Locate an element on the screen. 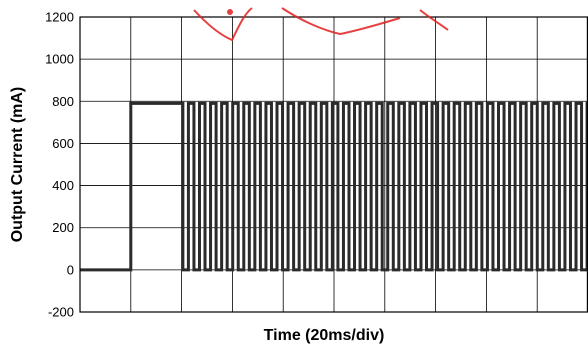 The image size is (588, 350). x-axis-title: Time (20ms/div) is located at coordinates (324, 335).